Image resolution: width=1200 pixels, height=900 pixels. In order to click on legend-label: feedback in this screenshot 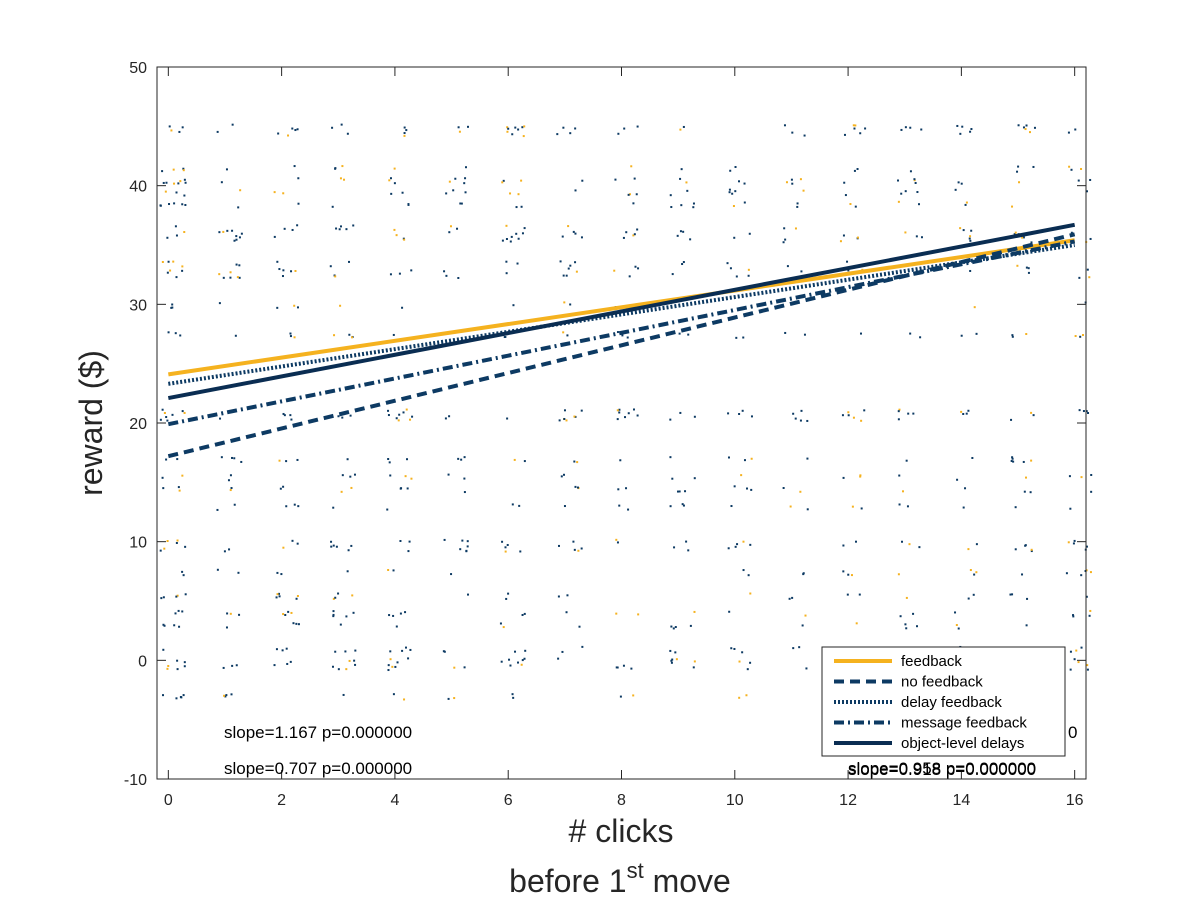, I will do `click(931, 661)`.